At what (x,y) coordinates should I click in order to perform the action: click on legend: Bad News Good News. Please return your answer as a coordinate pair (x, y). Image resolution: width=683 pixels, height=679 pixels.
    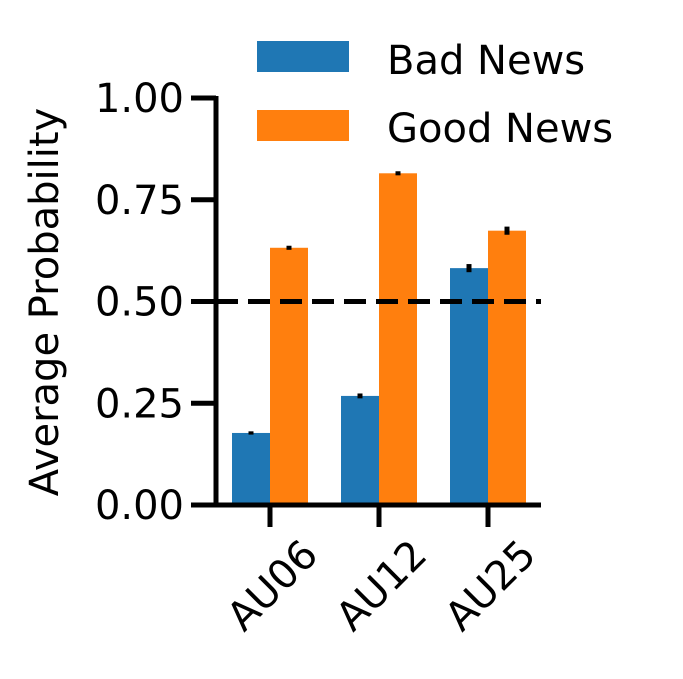
    Looking at the image, I should click on (435, 95).